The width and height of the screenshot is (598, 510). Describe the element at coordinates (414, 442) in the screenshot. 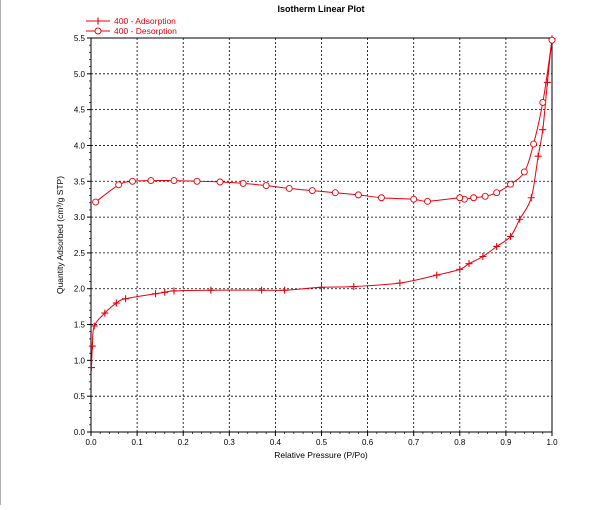

I see `x-tick-label: 0.7` at that location.